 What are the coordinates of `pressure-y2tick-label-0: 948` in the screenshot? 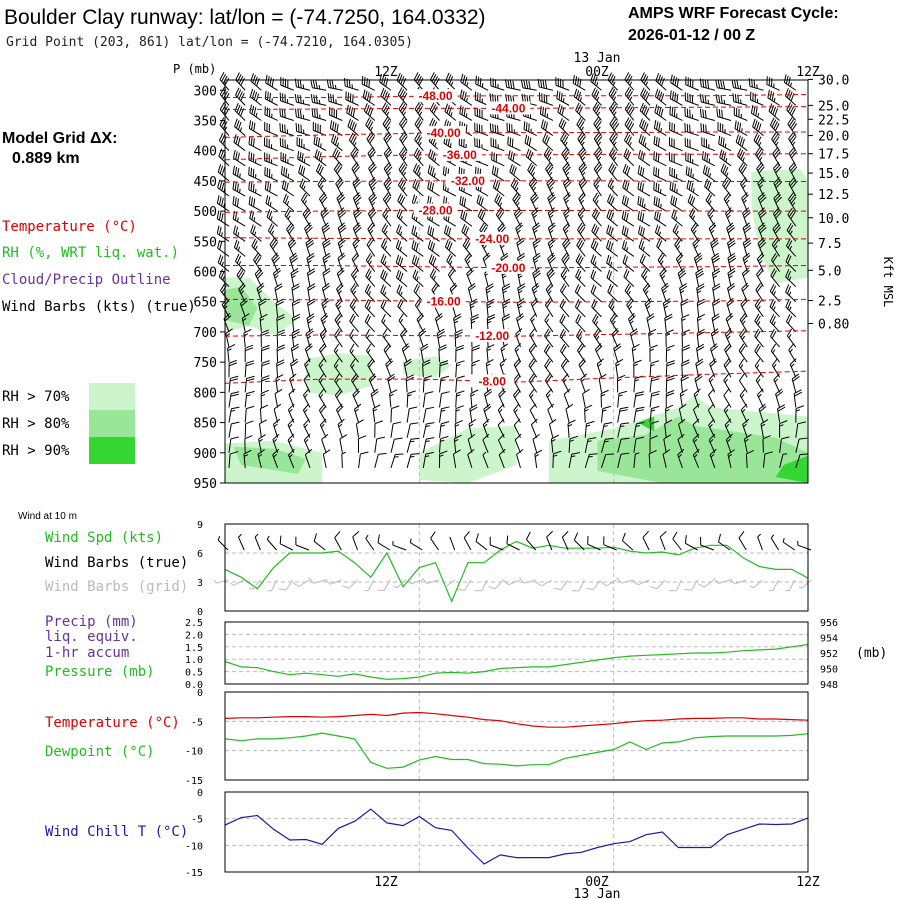 It's located at (829, 685).